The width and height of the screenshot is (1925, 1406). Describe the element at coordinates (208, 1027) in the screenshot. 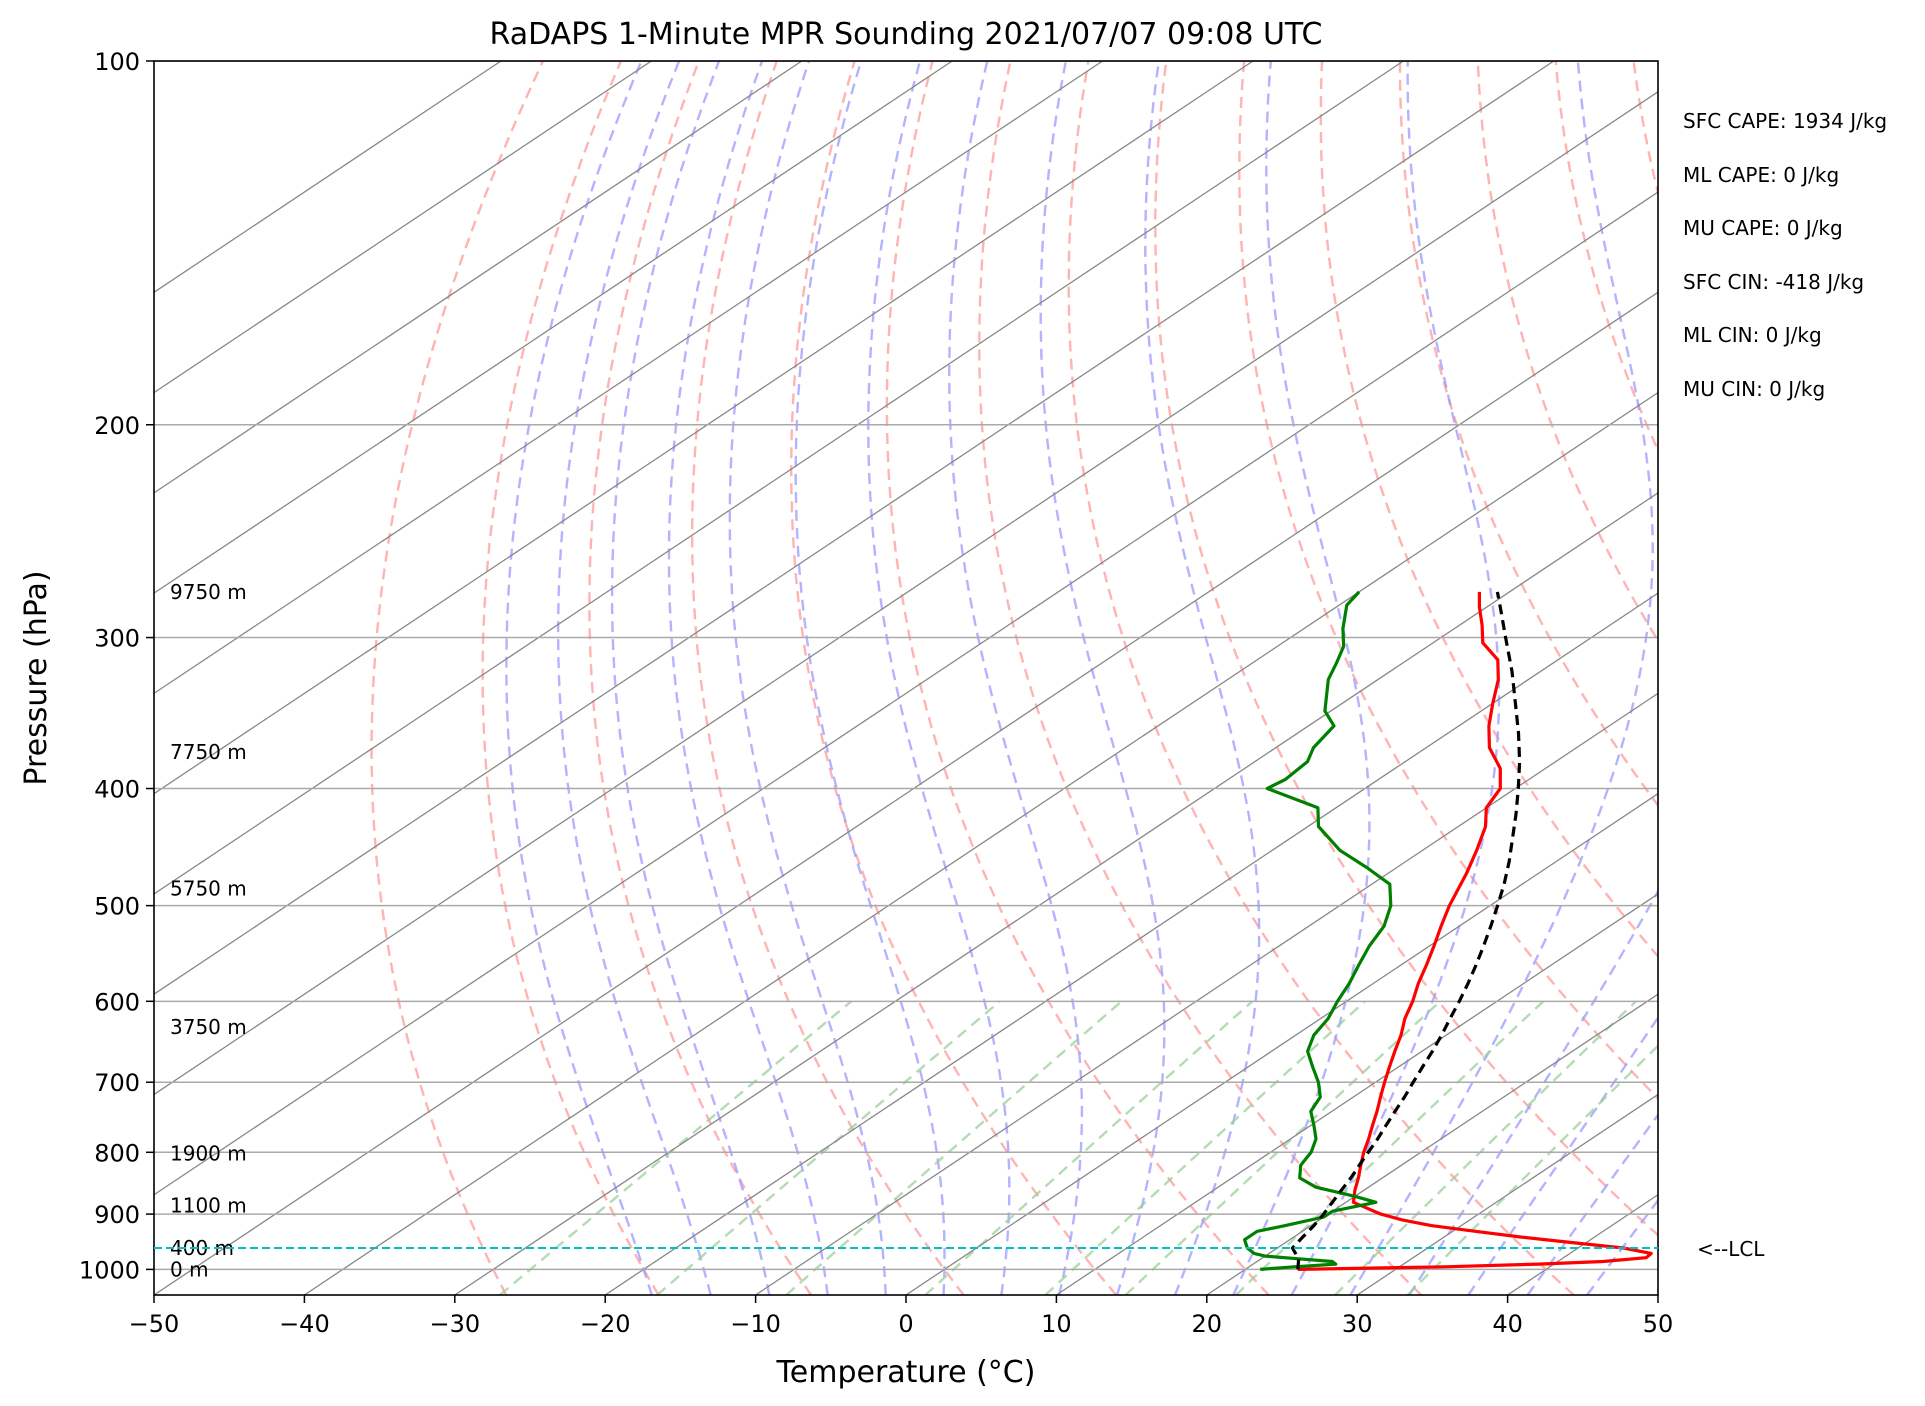

I see `height-label: 3750 m` at that location.